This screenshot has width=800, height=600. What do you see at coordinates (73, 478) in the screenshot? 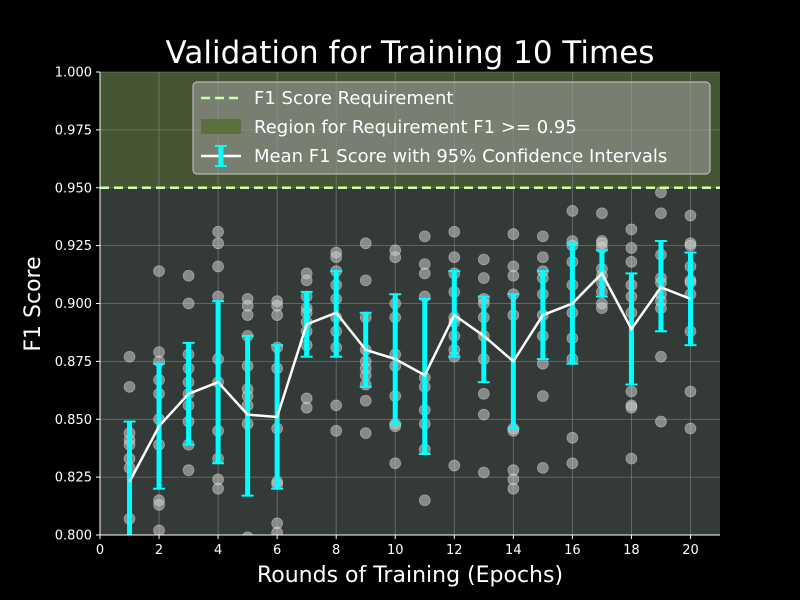
I see `y-tick-label: 0.825` at bounding box center [73, 478].